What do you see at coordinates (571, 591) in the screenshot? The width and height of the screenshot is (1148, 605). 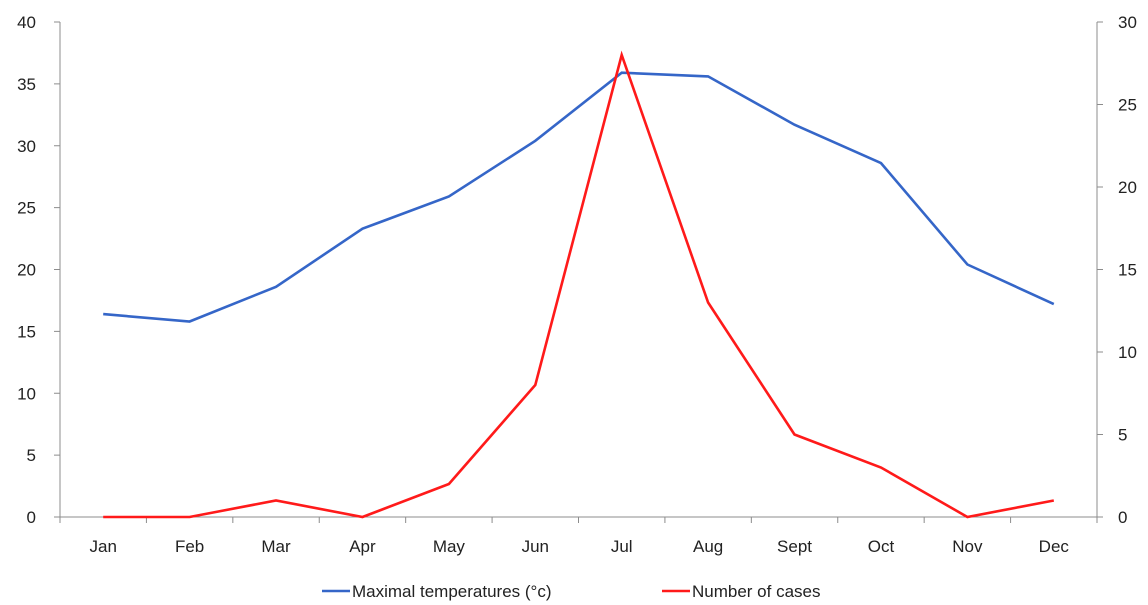 I see `legend: Maximal temperatures (°c) Number of cases` at bounding box center [571, 591].